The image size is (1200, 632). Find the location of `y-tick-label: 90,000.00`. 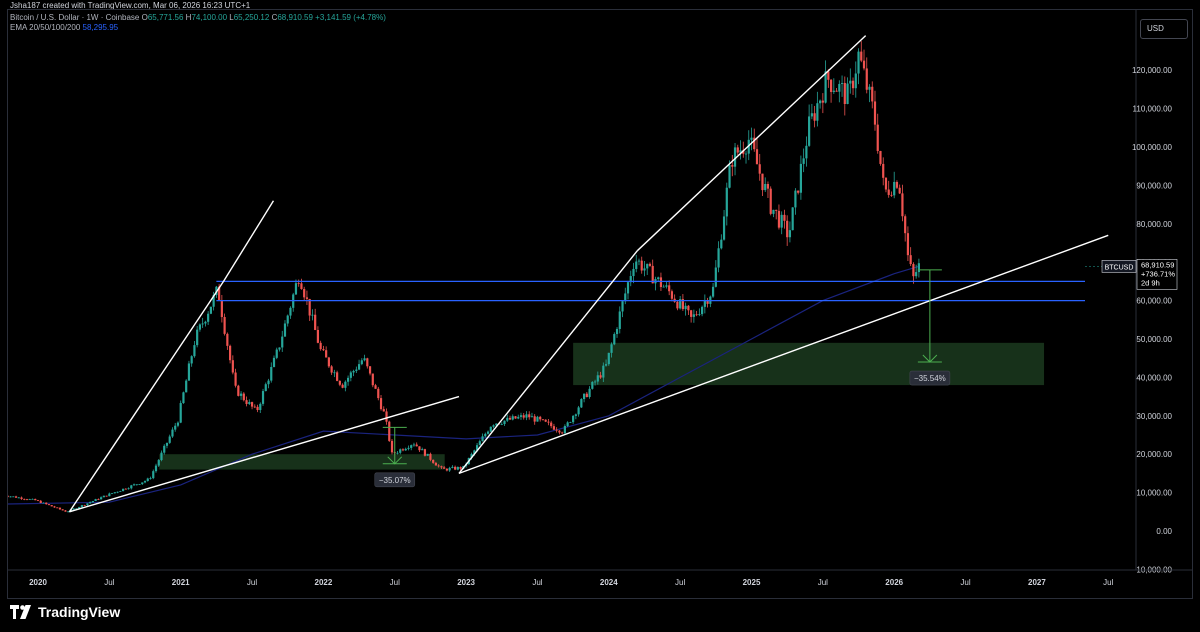

y-tick-label: 90,000.00 is located at coordinates (1154, 185).